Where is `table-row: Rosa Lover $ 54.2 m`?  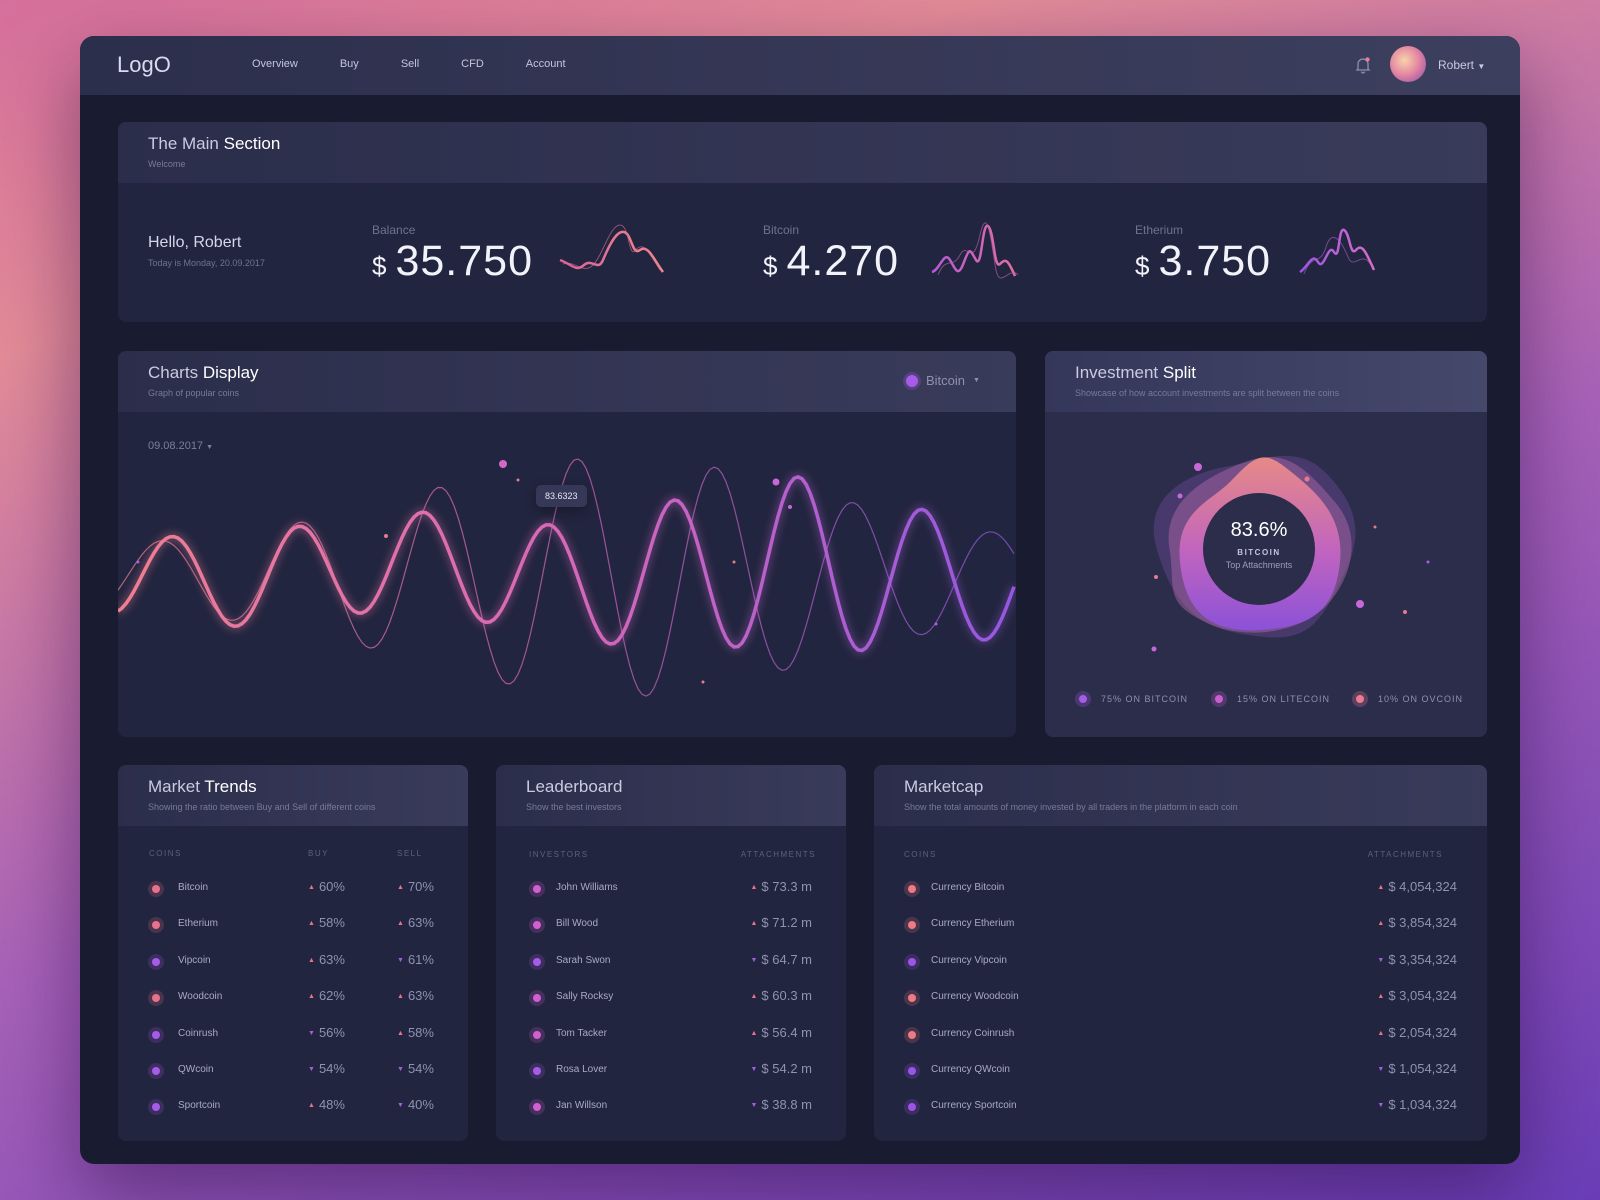 table-row: Rosa Lover $ 54.2 m is located at coordinates (671, 1071).